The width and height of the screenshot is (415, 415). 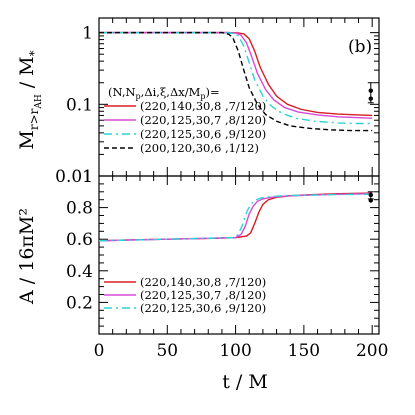 What do you see at coordinates (371, 195) in the screenshot?
I see `bottom-error-point` at bounding box center [371, 195].